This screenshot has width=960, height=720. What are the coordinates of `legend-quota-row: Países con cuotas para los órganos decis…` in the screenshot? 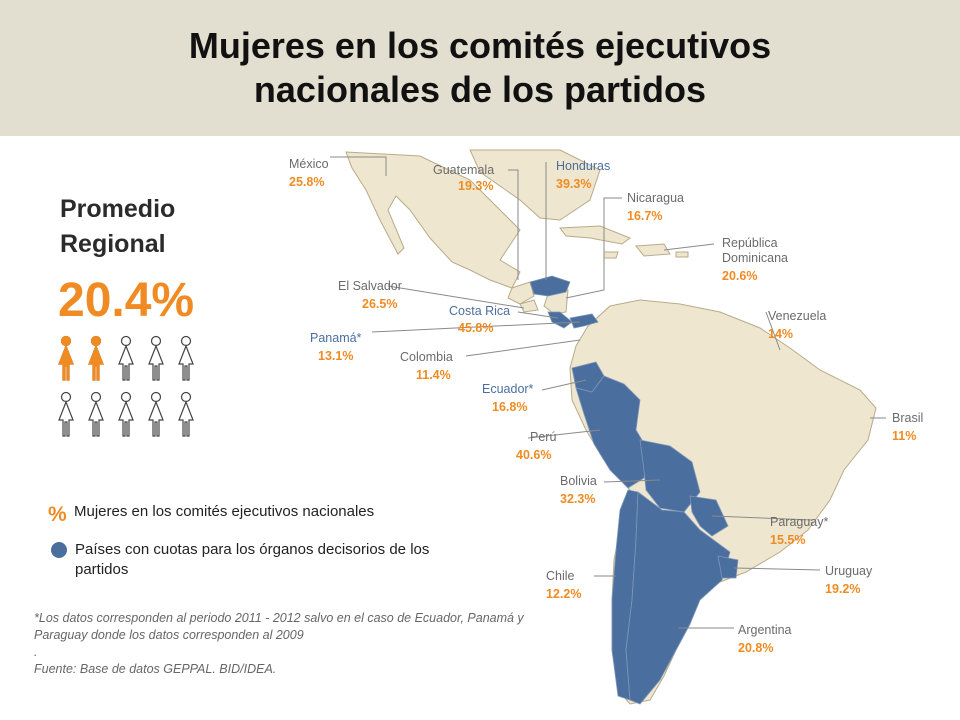 It's located at (261, 560).